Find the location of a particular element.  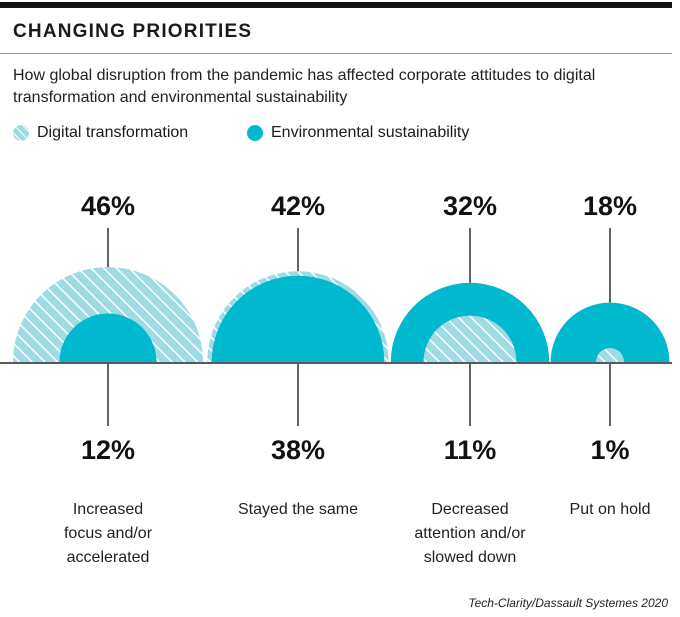

chart-title: CHANGING PRIORITIES is located at coordinates (133, 31).